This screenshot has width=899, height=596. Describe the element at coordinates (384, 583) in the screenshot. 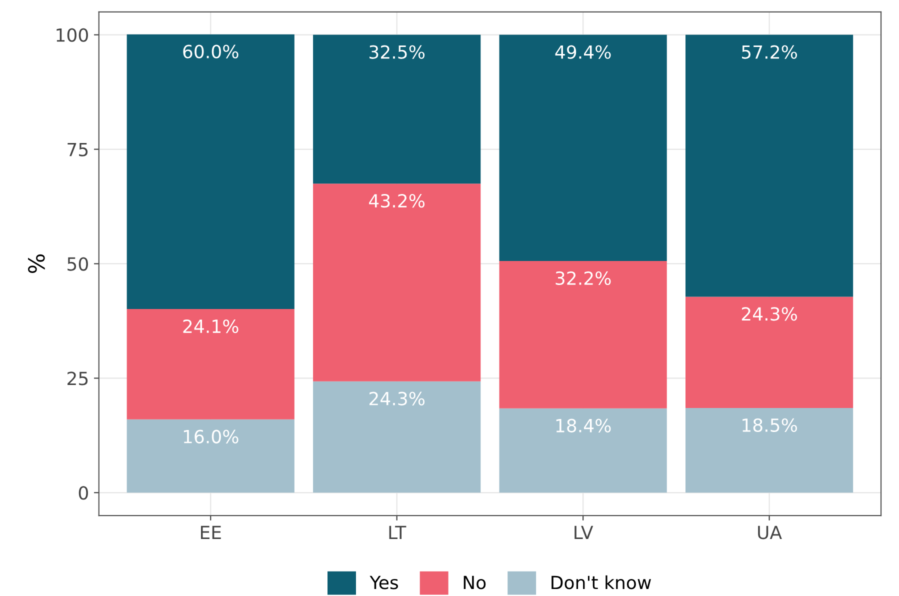

I see `legend-label: Yes` at that location.